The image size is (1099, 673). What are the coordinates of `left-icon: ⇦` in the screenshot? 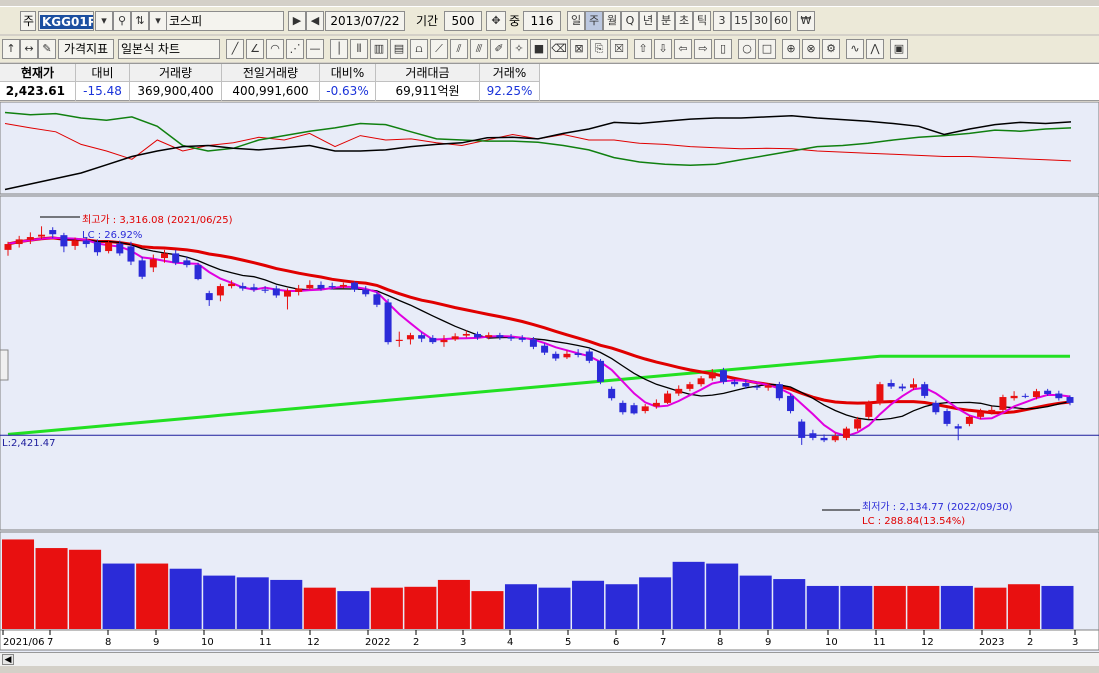 It's located at (683, 49).